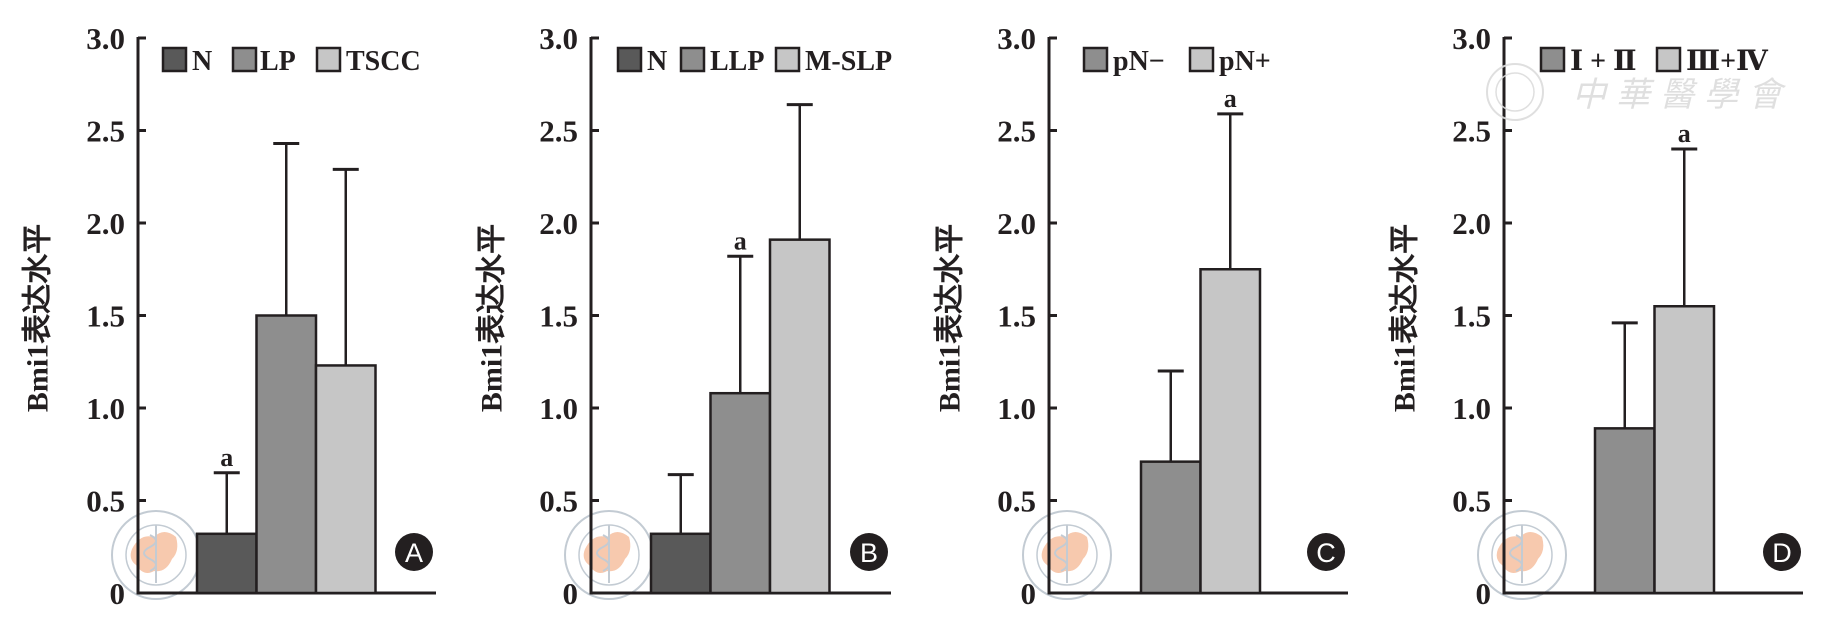  What do you see at coordinates (1603, 61) in the screenshot?
I see `legend-label: Ⅰ + Ⅱ` at bounding box center [1603, 61].